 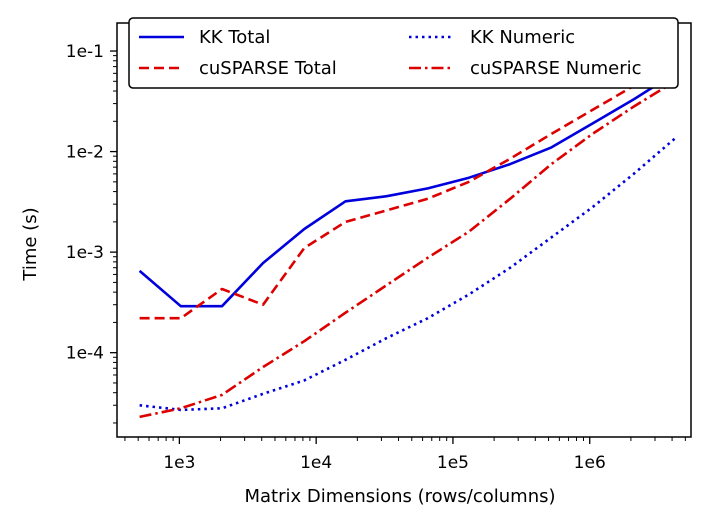 What do you see at coordinates (179, 463) in the screenshot?
I see `x-tick-label: 1e3` at bounding box center [179, 463].